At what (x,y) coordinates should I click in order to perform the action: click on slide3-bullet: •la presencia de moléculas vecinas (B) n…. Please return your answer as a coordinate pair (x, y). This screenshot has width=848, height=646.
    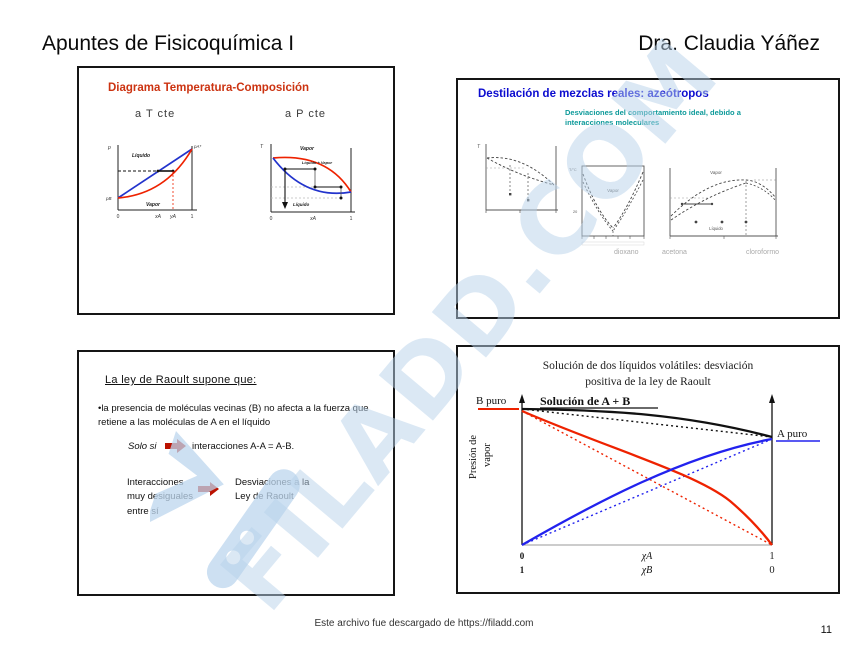
    Looking at the image, I should click on (233, 416).